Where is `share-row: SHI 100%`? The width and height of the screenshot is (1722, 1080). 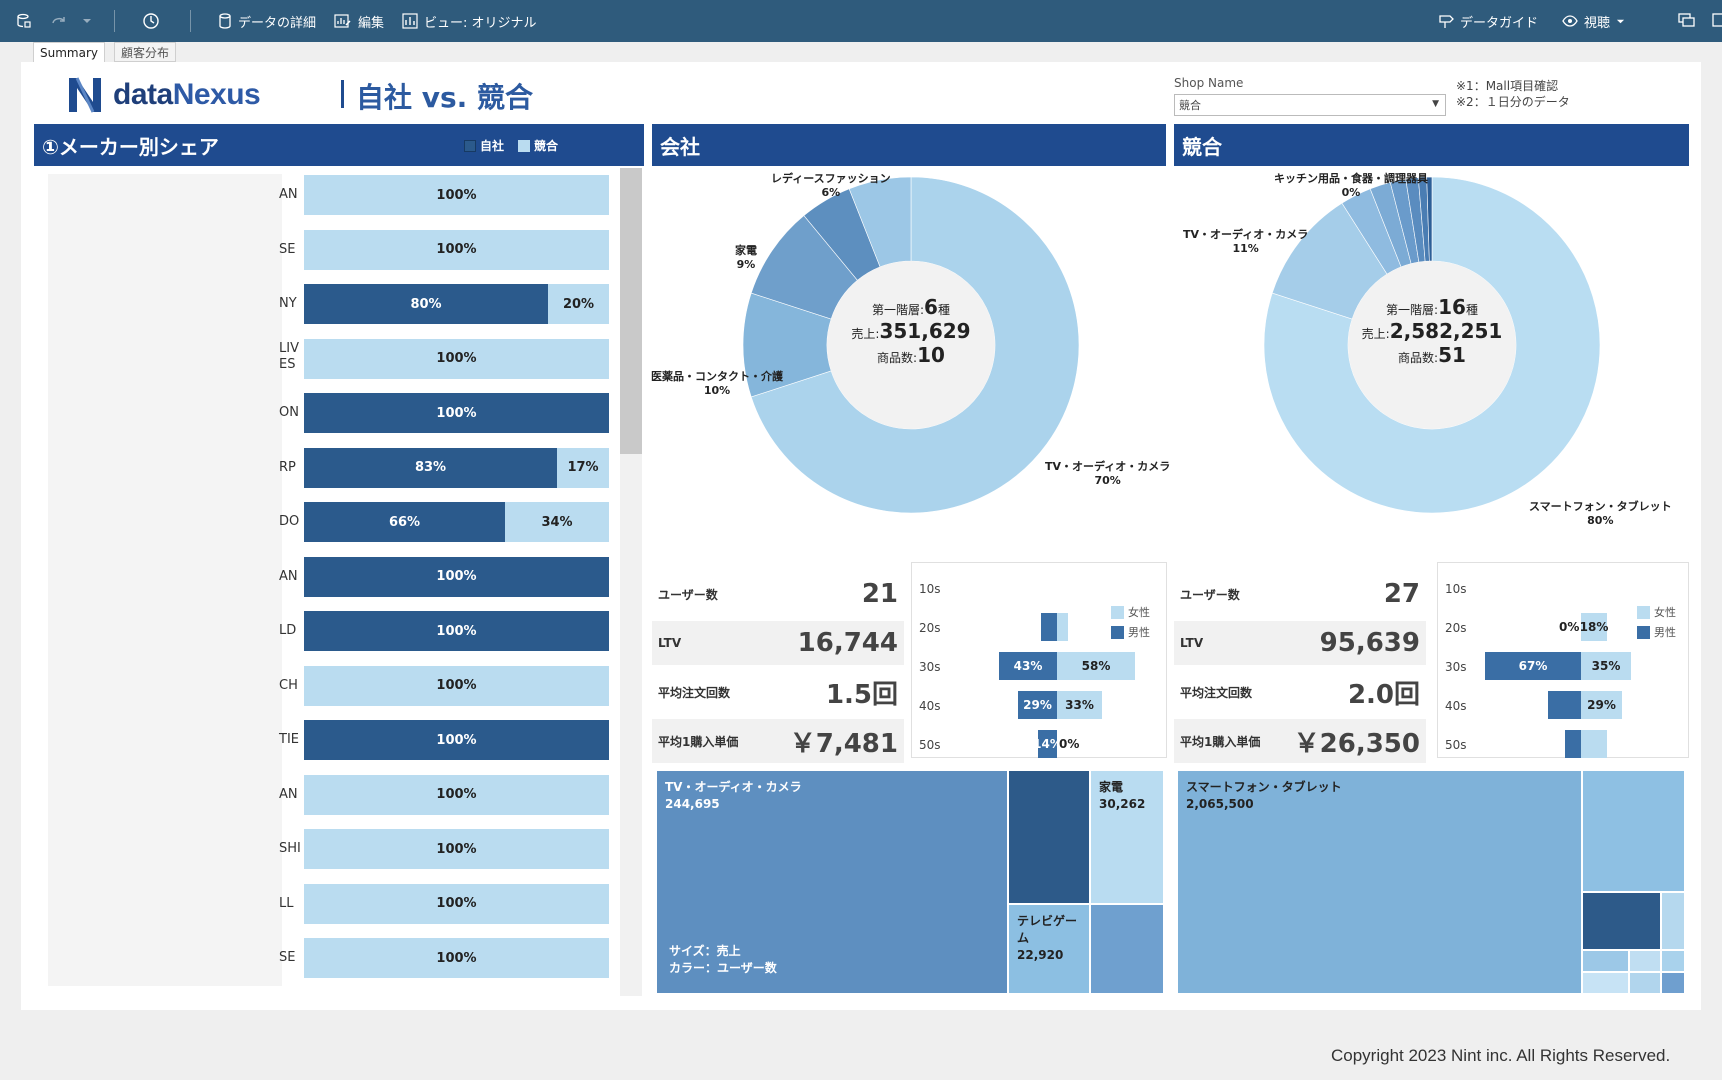
share-row: SHI 100% is located at coordinates (321, 849).